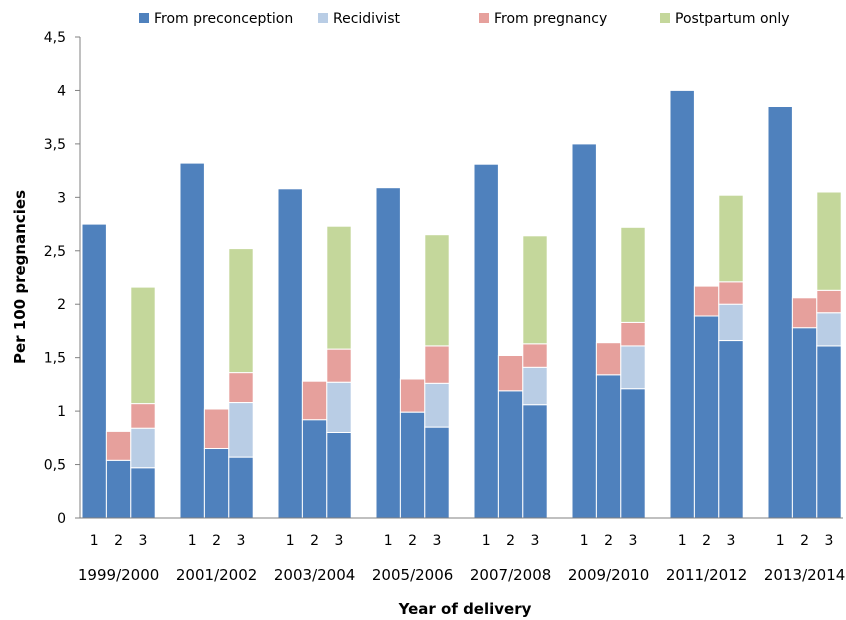 This screenshot has height=620, width=846. Describe the element at coordinates (55, 359) in the screenshot. I see `y-tick-label: 1,5` at that location.